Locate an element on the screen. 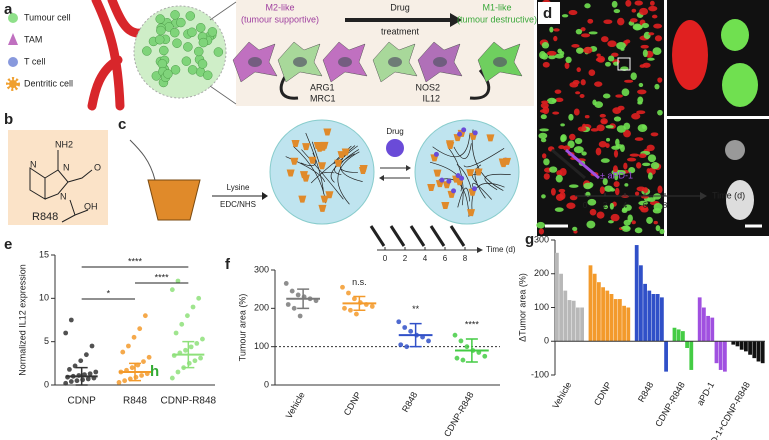  x-tick-label: R848 is located at coordinates (135, 401).